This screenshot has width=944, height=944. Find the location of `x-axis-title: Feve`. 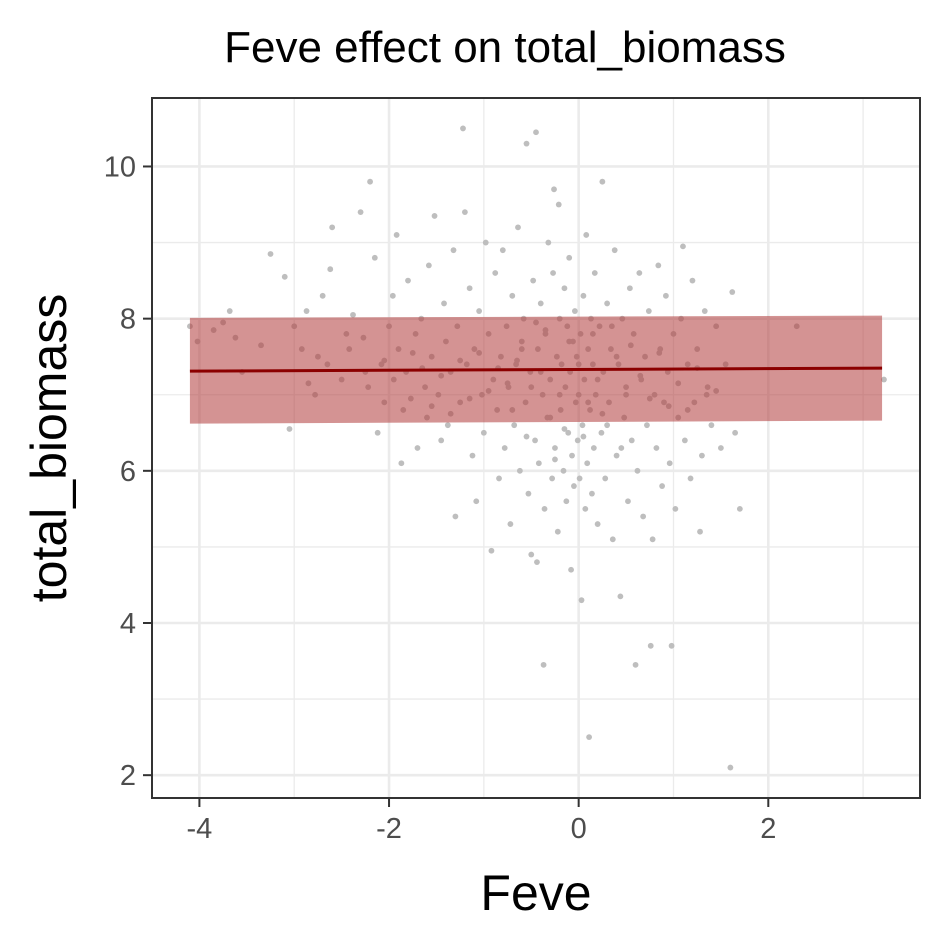

x-axis-title: Feve is located at coordinates (535, 893).